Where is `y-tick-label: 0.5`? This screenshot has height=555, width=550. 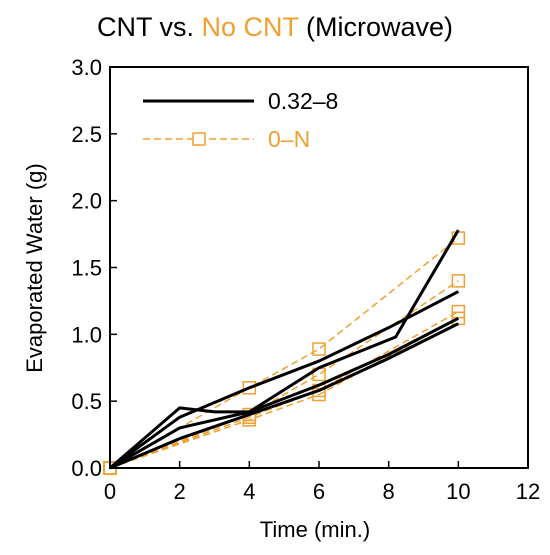
y-tick-label: 0.5 is located at coordinates (86, 401).